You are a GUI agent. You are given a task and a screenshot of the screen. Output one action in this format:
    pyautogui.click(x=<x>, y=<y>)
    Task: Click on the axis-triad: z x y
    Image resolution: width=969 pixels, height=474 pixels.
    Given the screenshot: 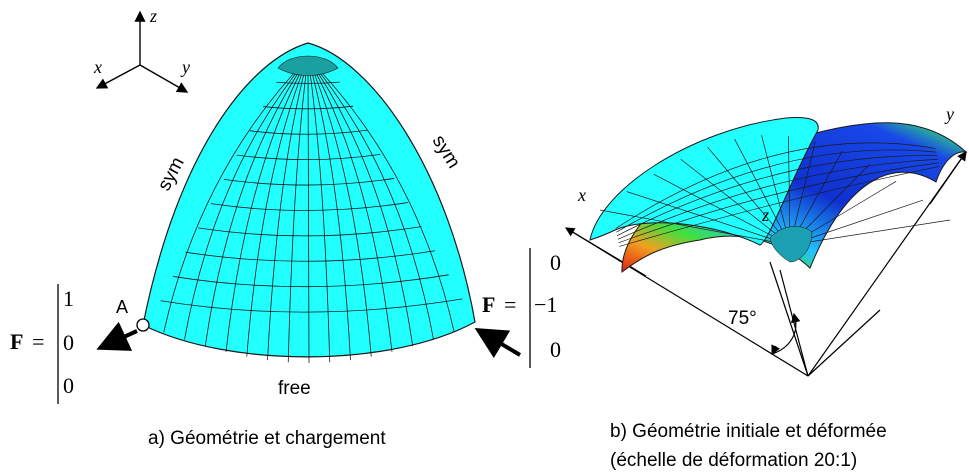 What is the action you would take?
    pyautogui.click(x=141, y=49)
    